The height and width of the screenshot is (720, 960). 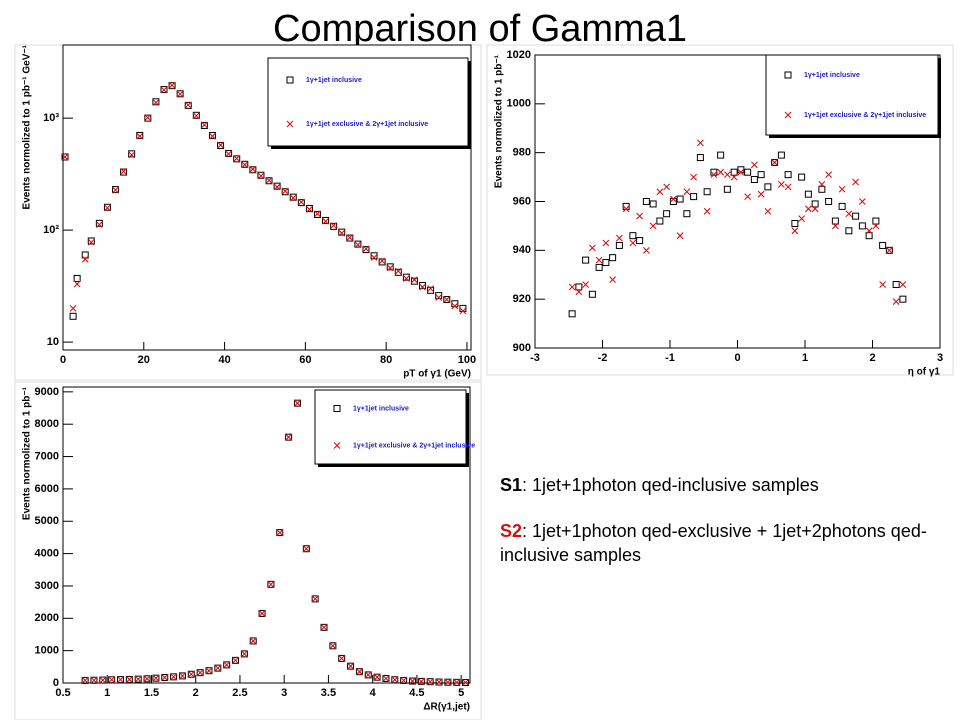 What do you see at coordinates (522, 153) in the screenshot?
I see `y-tick-label: 980` at bounding box center [522, 153].